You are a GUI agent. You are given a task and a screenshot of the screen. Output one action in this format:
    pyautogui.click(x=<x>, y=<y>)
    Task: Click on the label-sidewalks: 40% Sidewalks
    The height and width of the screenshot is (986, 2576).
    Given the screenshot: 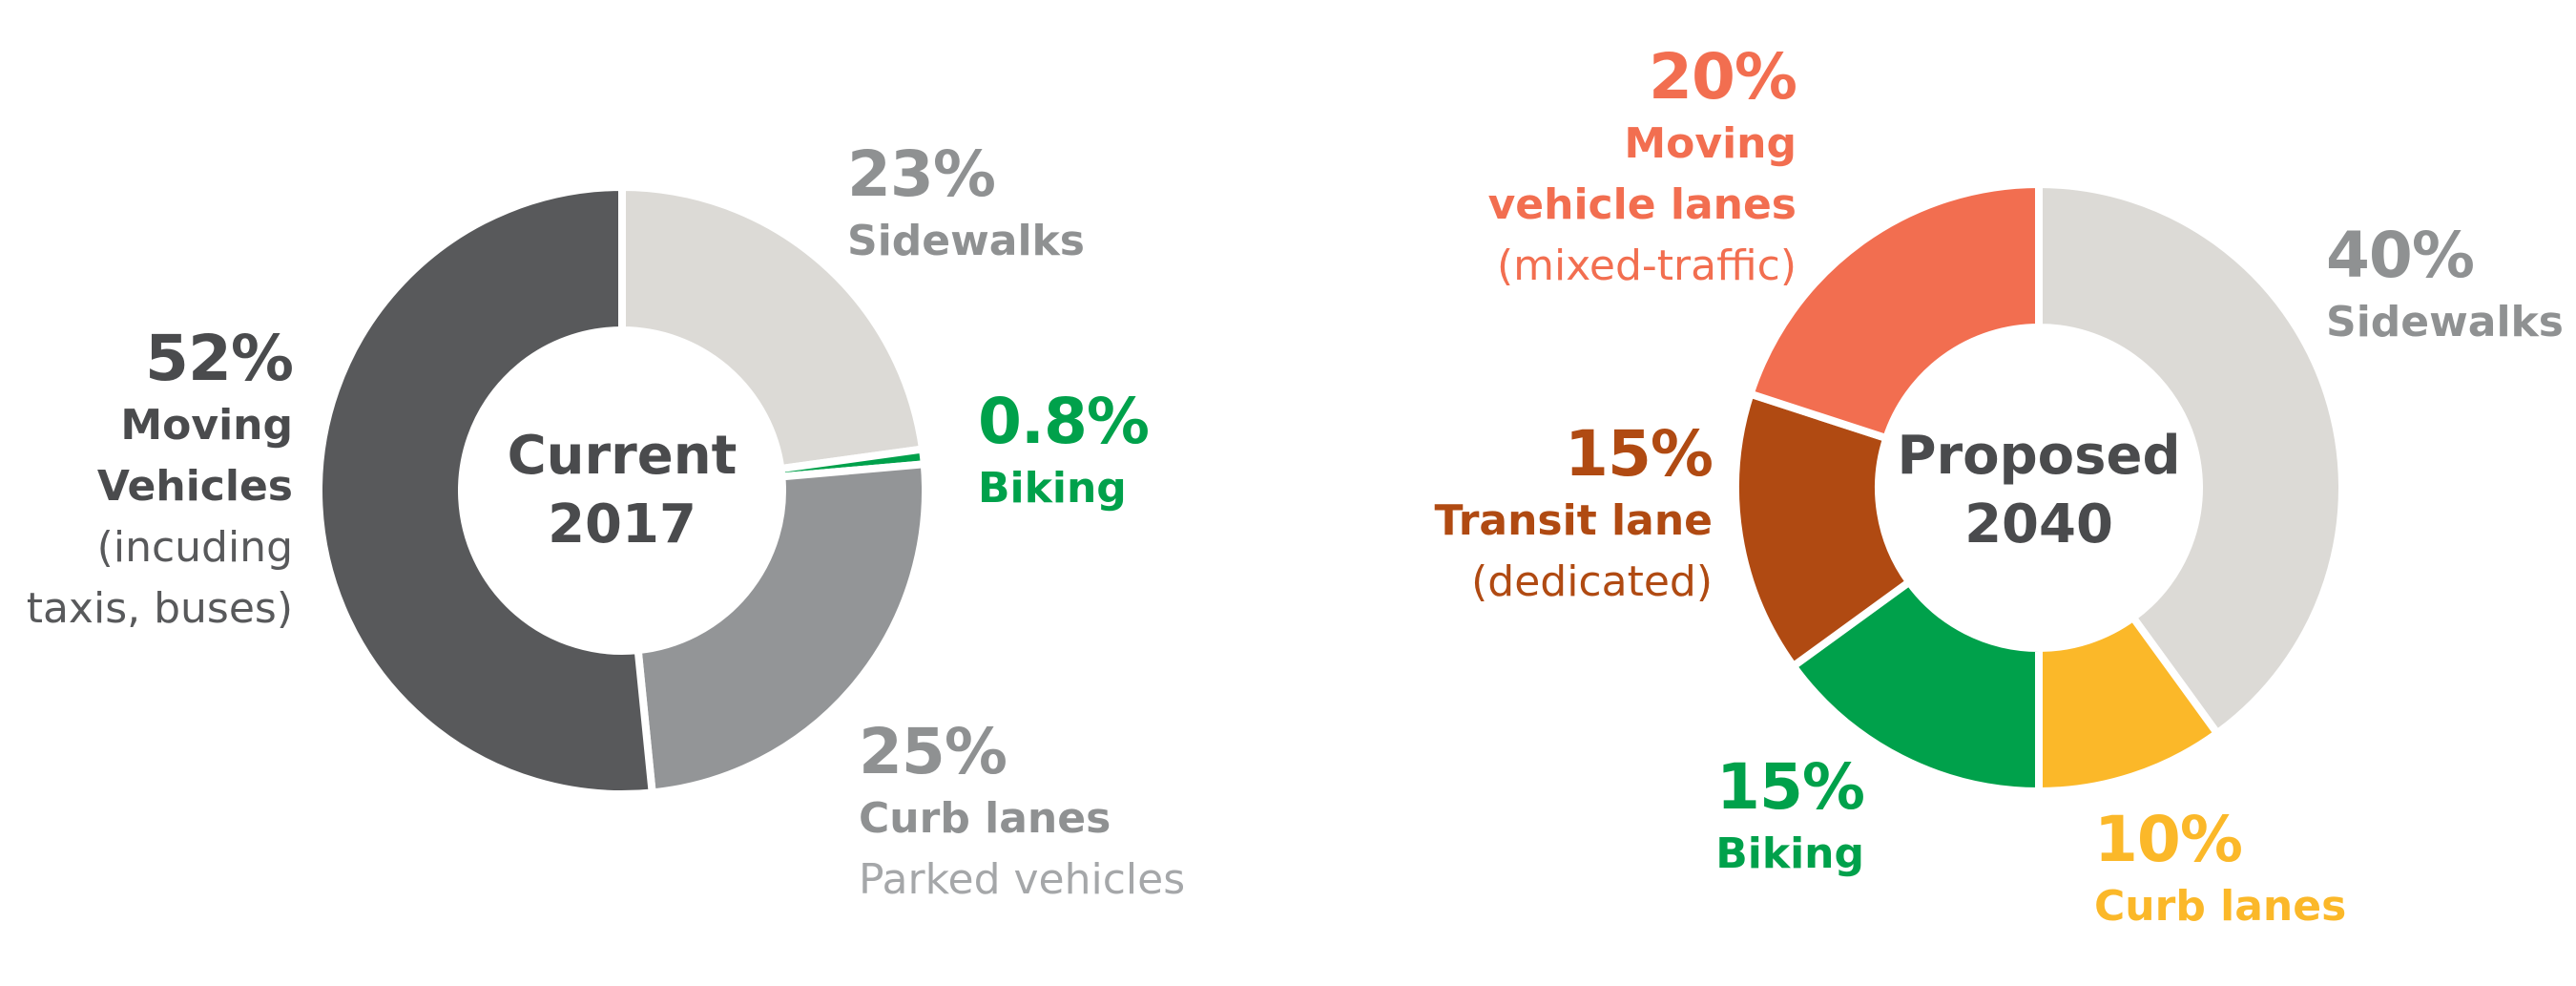 What is the action you would take?
    pyautogui.click(x=2445, y=282)
    